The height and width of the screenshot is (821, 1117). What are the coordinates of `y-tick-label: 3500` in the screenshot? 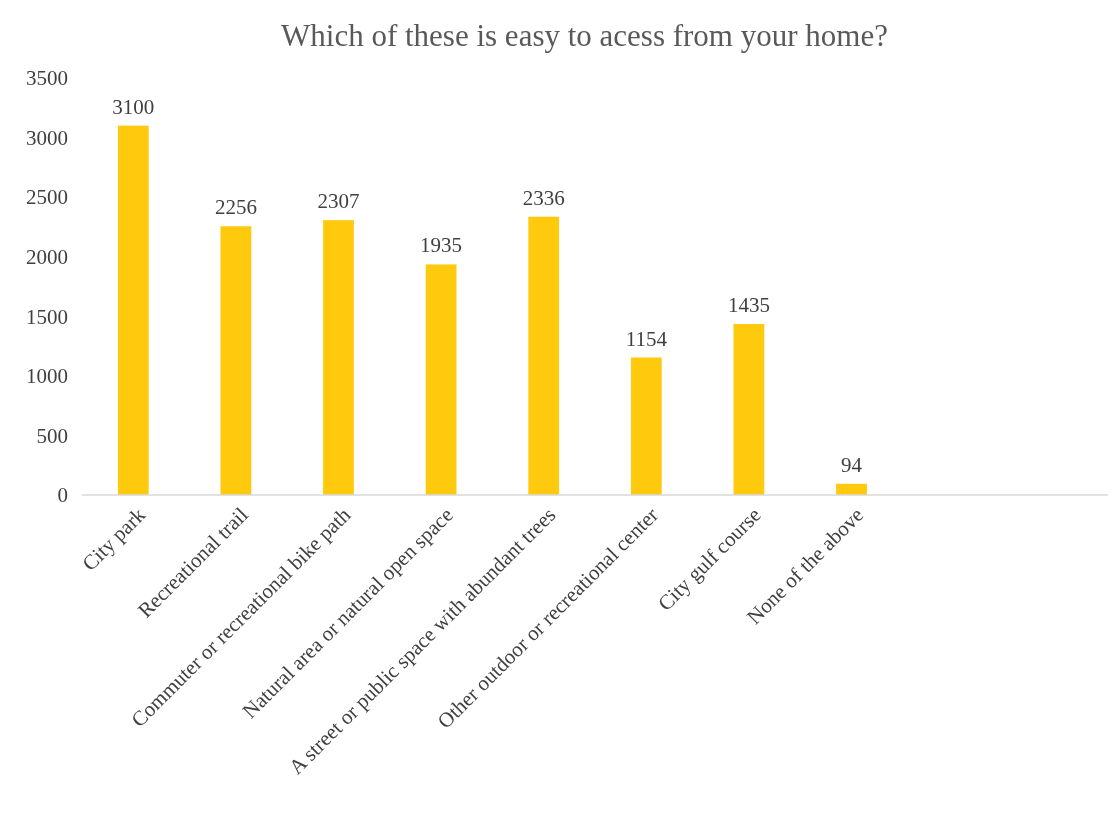 It's located at (47, 78).